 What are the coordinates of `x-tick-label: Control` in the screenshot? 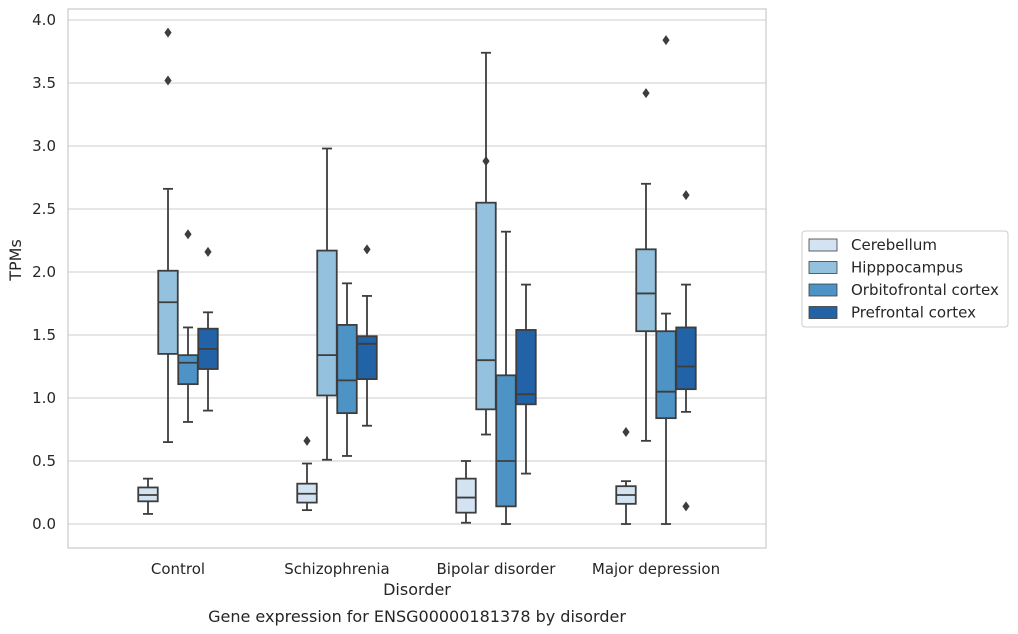 It's located at (178, 569).